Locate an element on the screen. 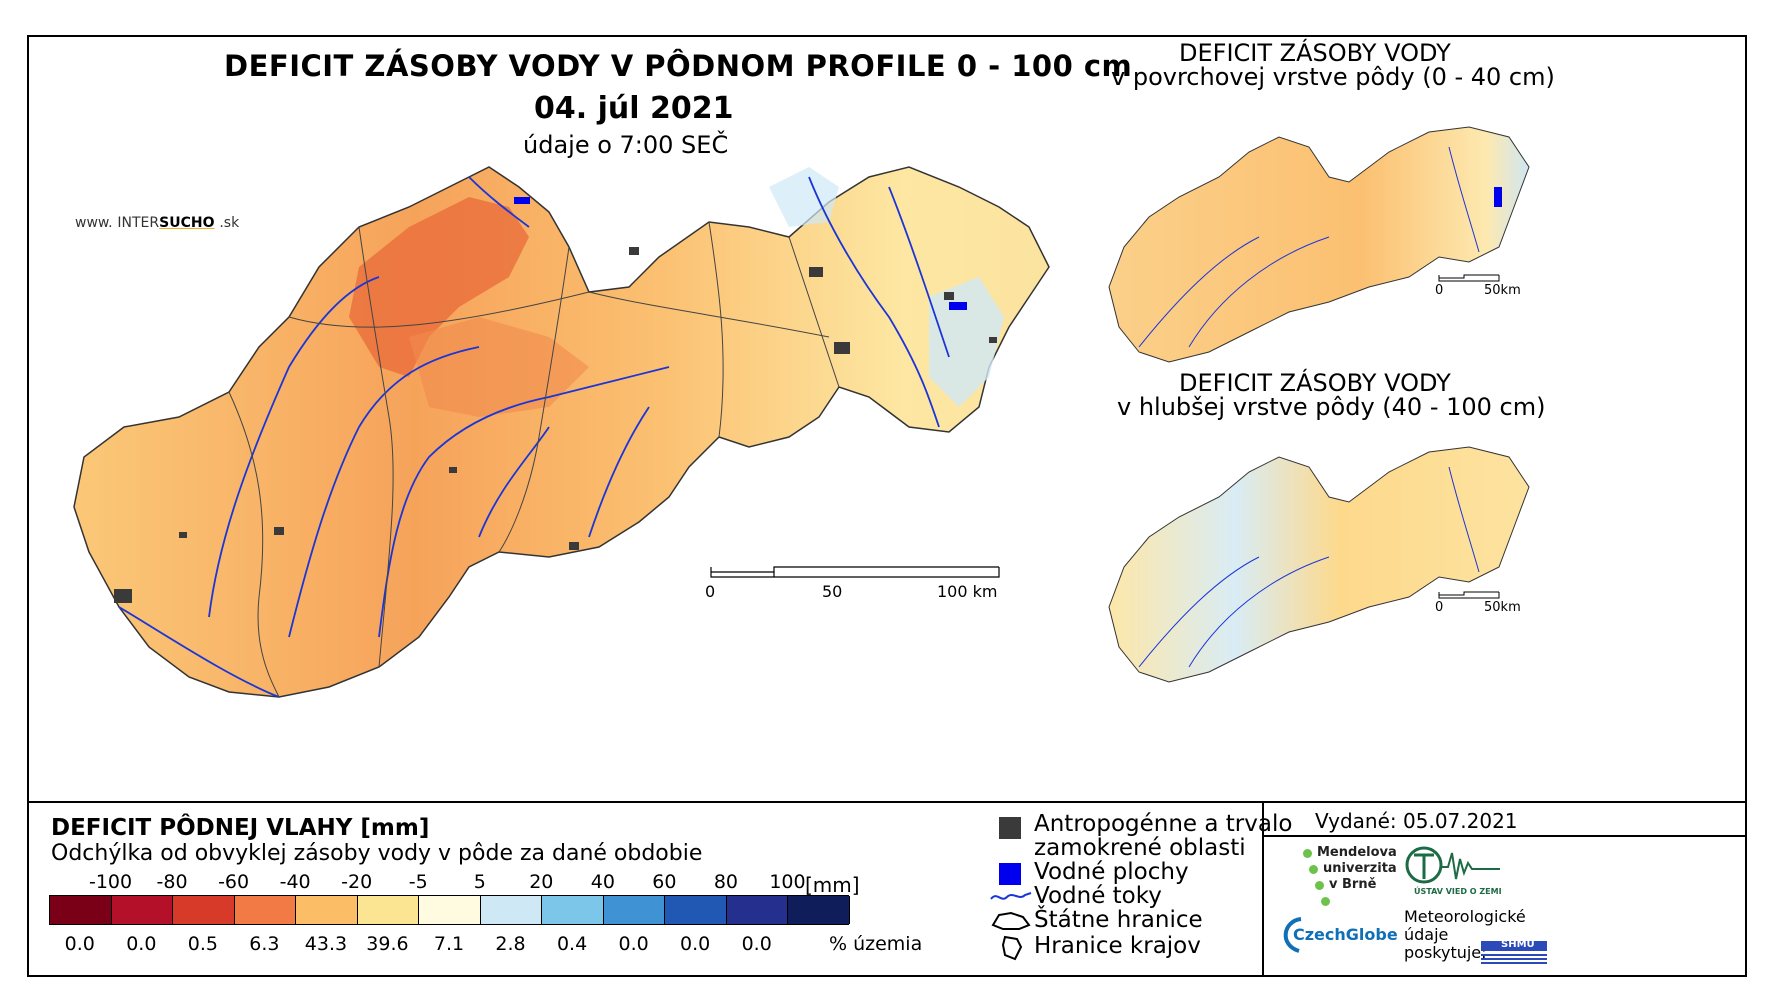 This screenshot has height=1003, width=1772. inset-top-scale-label-0: 0 is located at coordinates (1439, 290).